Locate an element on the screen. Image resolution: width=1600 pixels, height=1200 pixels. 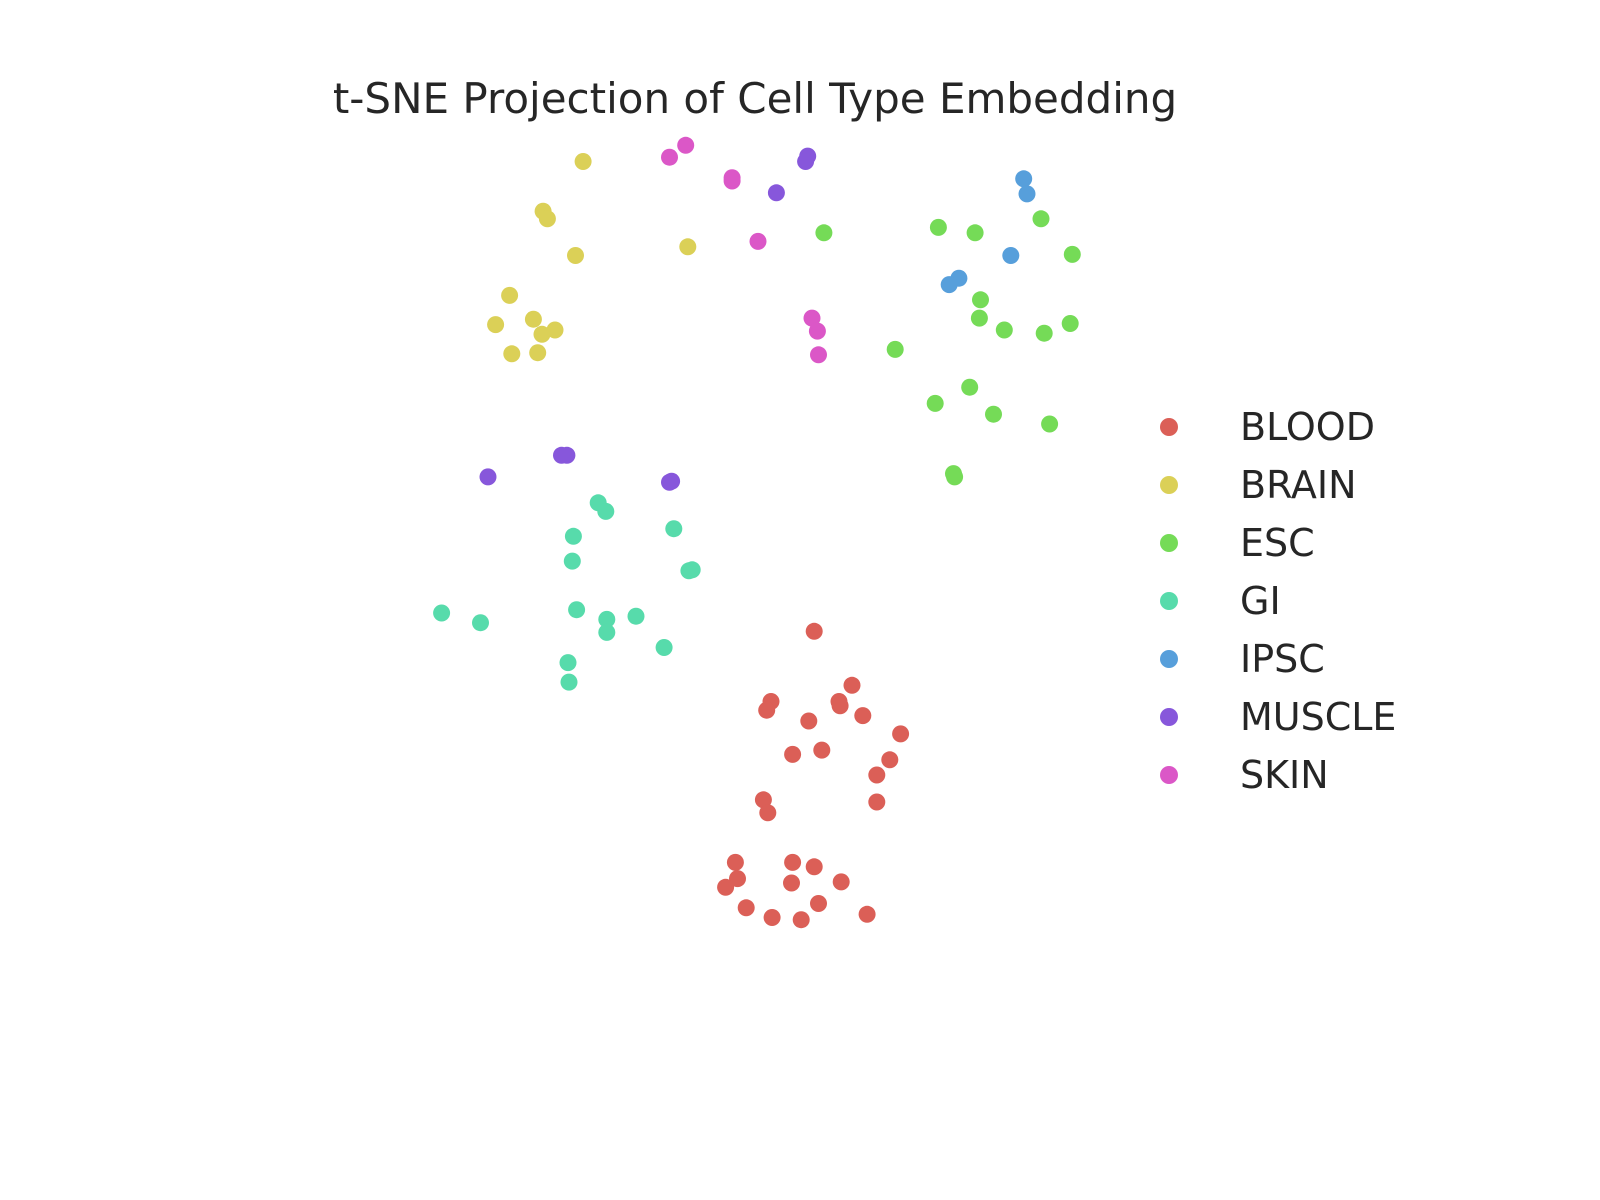
legend-marker-skin is located at coordinates (1169, 775).